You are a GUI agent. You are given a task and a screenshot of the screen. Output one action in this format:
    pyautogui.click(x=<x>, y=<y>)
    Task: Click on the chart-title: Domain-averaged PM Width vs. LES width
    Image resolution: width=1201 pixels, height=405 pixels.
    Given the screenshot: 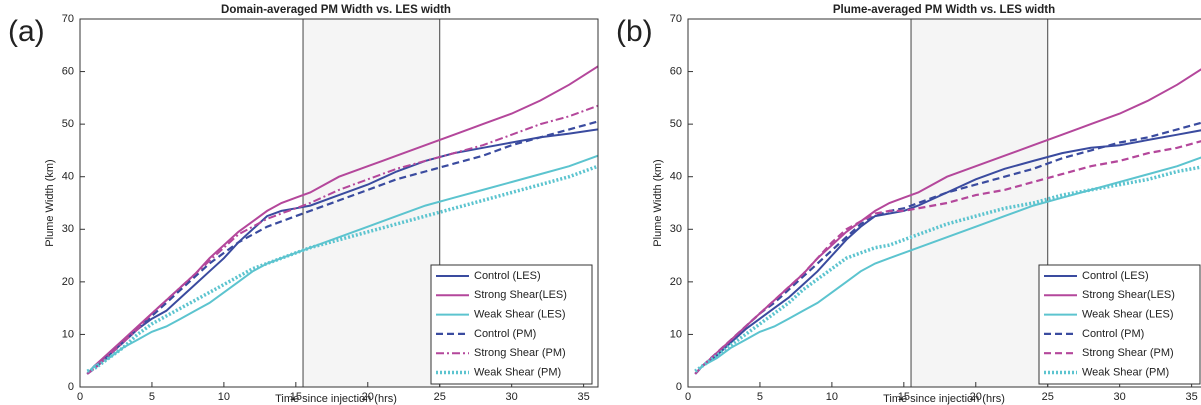 What is the action you would take?
    pyautogui.click(x=336, y=10)
    